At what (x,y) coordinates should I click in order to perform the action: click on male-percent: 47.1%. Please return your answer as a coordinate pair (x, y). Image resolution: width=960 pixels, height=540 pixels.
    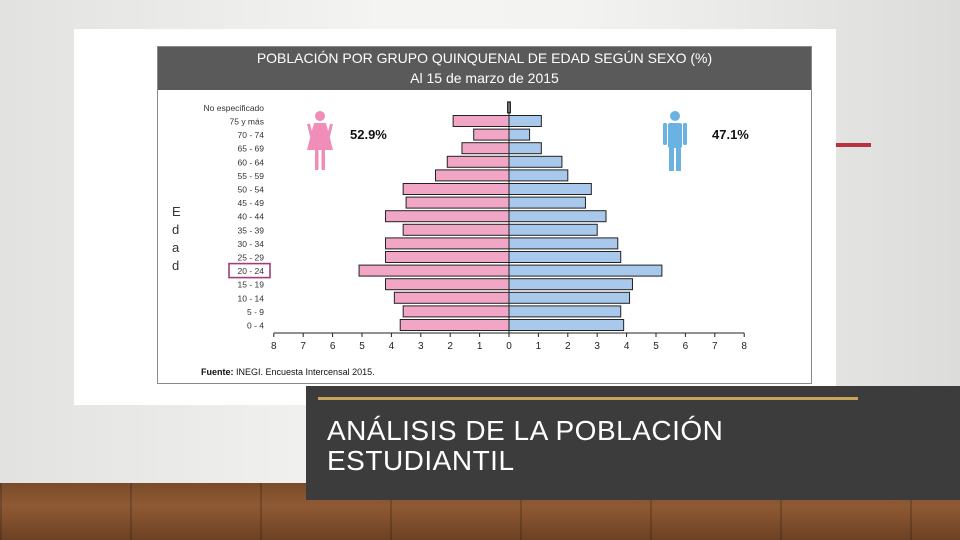
    Looking at the image, I should click on (730, 134).